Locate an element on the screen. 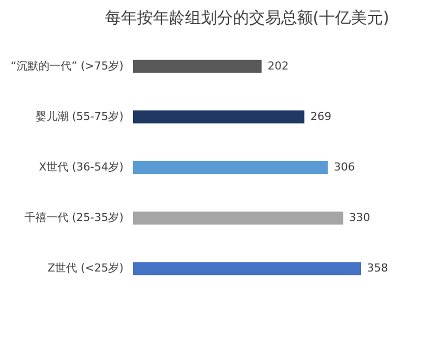 This screenshot has height=339, width=438. data-label: 358 is located at coordinates (377, 268).